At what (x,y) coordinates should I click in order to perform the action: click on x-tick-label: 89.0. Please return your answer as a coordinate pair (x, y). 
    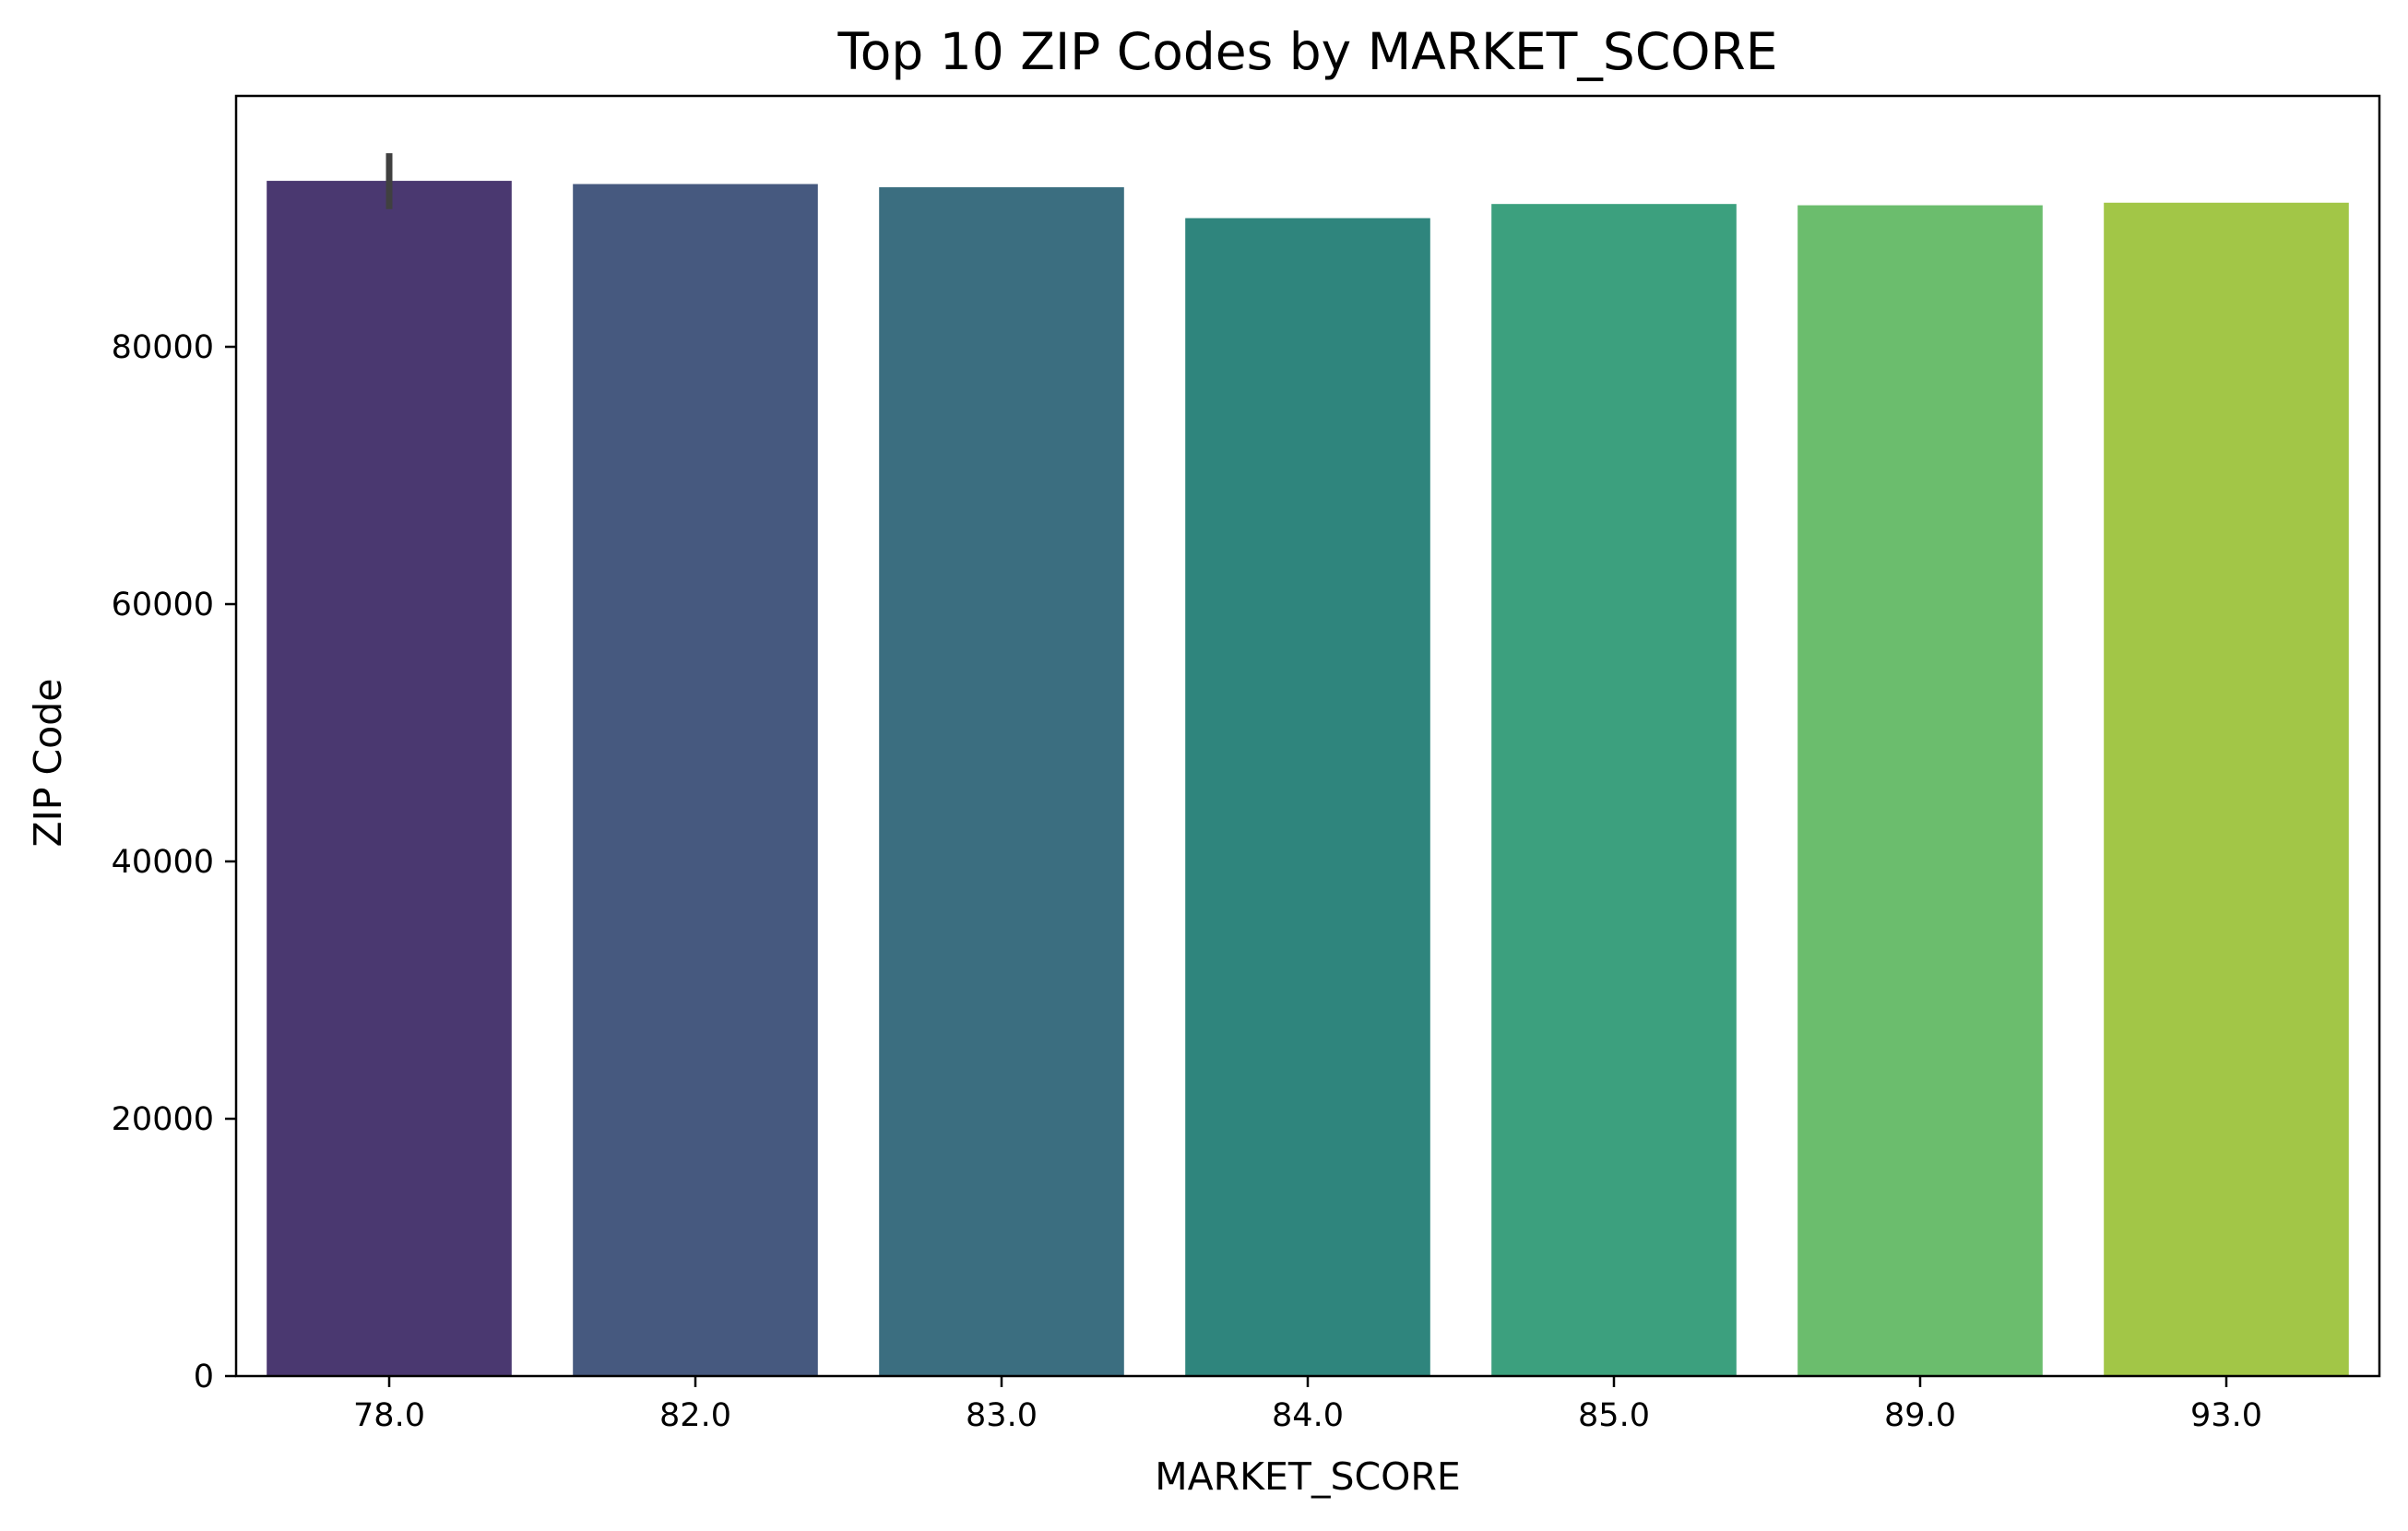
    Looking at the image, I should click on (1920, 1415).